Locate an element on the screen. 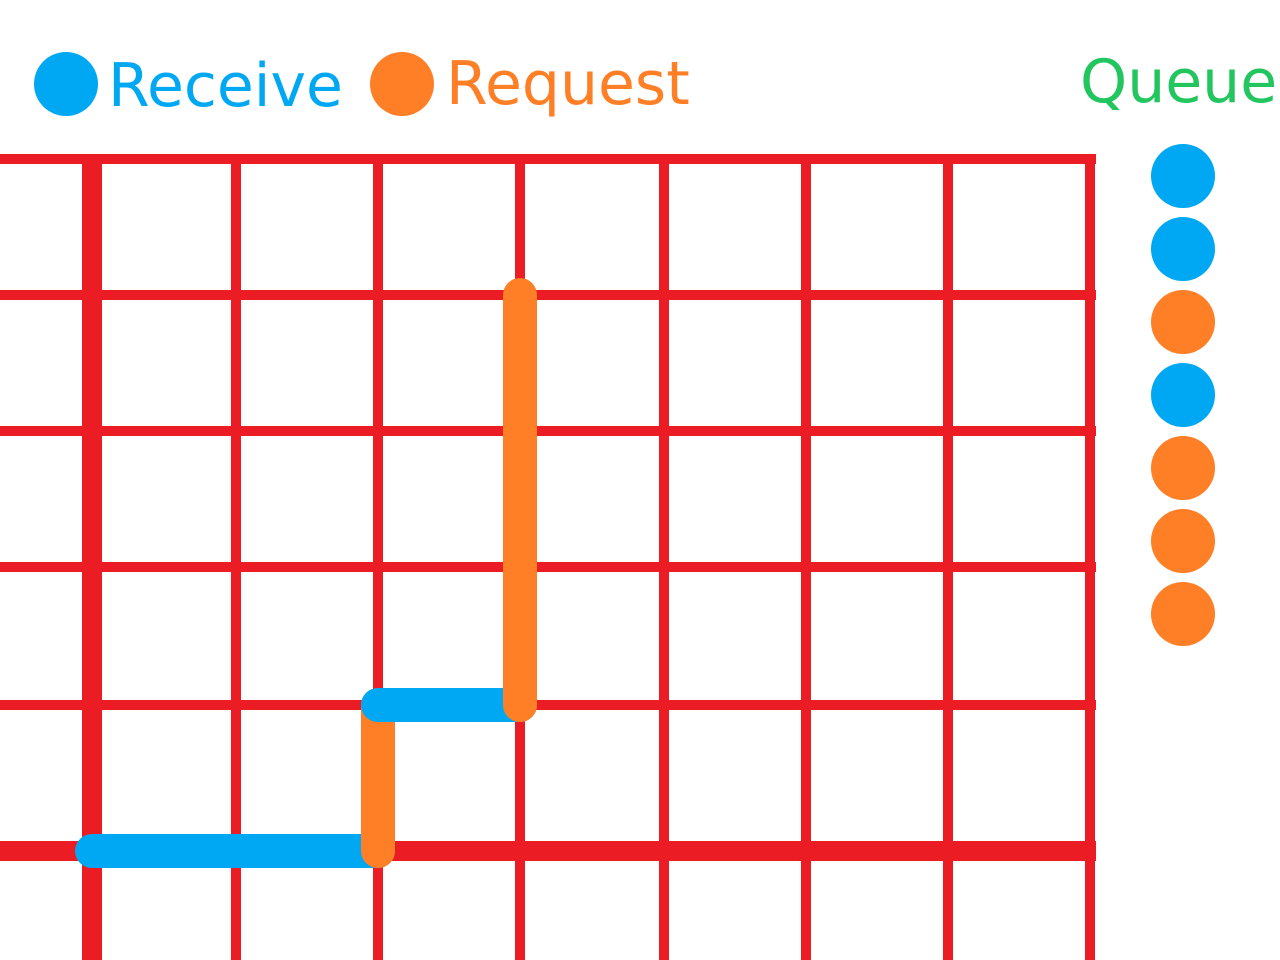 This screenshot has height=960, width=1280. receive-legend-dot is located at coordinates (66, 84).